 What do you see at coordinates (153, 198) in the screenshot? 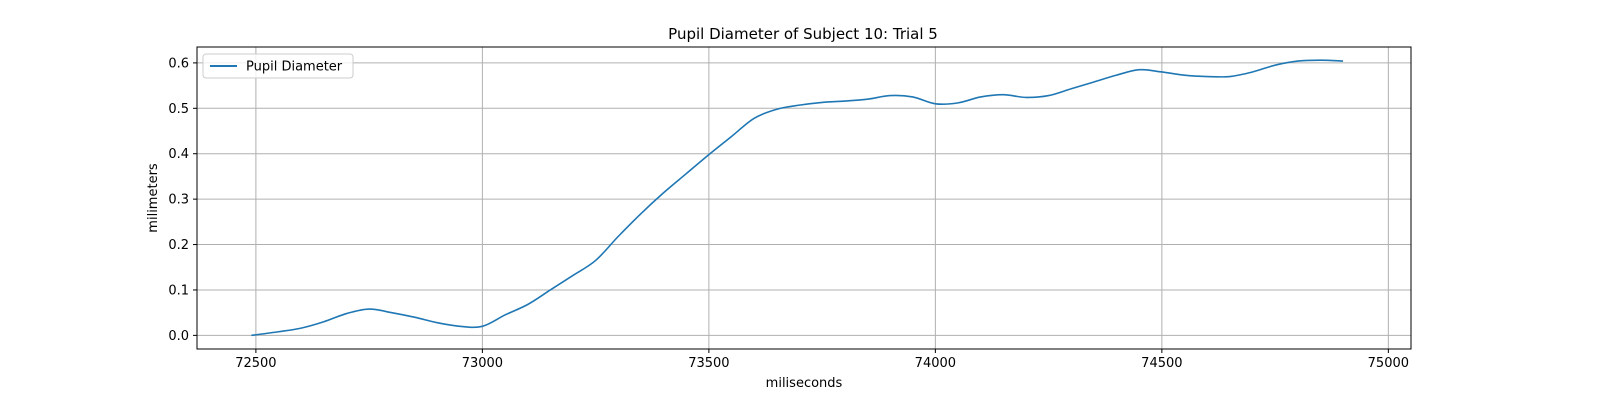
I see `y-axis-label: milimeters` at bounding box center [153, 198].